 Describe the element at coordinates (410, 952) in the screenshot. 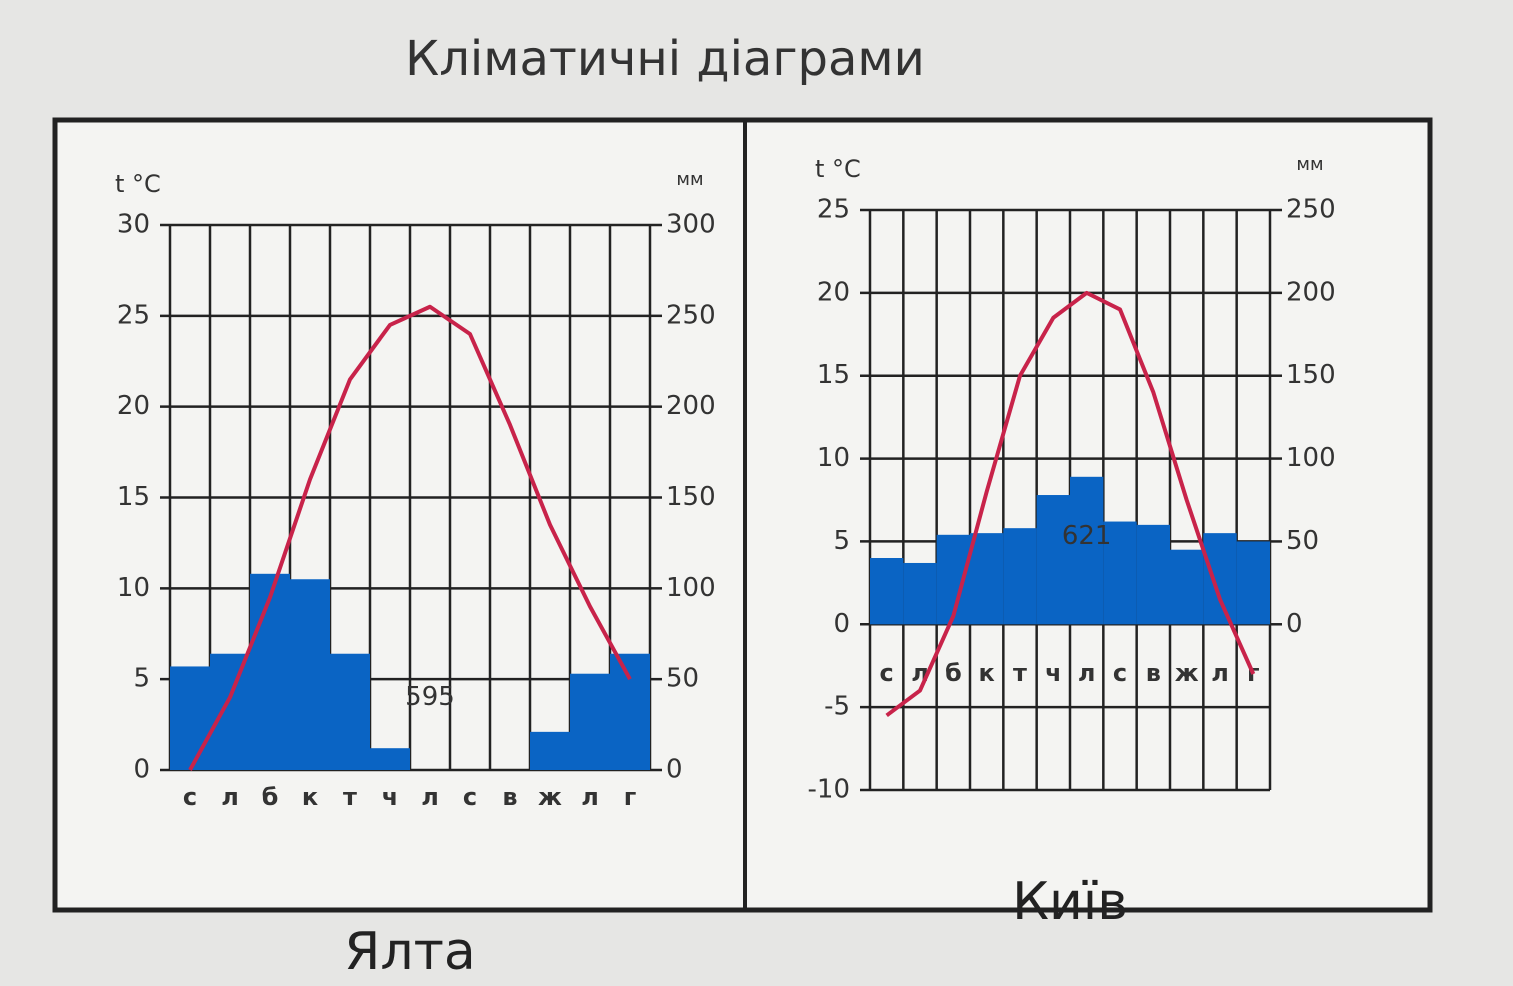

I see `chart-caption: Ялта` at that location.